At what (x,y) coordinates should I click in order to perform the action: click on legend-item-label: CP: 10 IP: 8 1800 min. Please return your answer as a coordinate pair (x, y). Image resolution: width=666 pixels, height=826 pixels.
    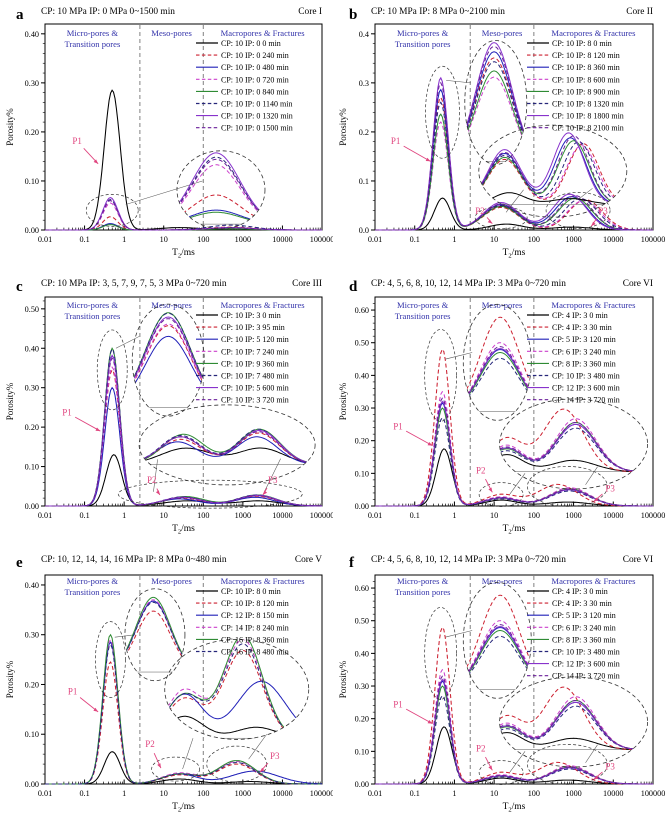
    Looking at the image, I should click on (588, 116).